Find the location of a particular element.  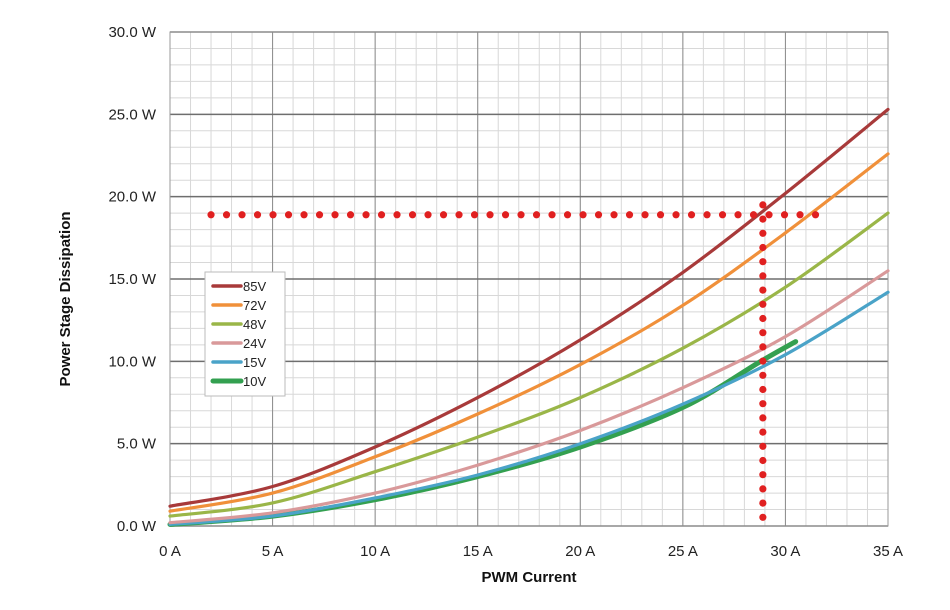

legend: 85V 72V 48V 24V 15V 10V is located at coordinates (245, 334).